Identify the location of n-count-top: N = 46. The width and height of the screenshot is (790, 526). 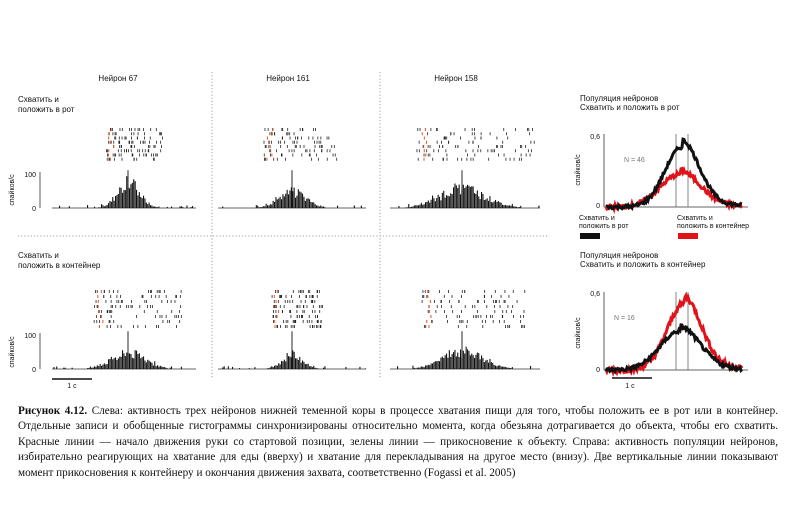
(634, 160).